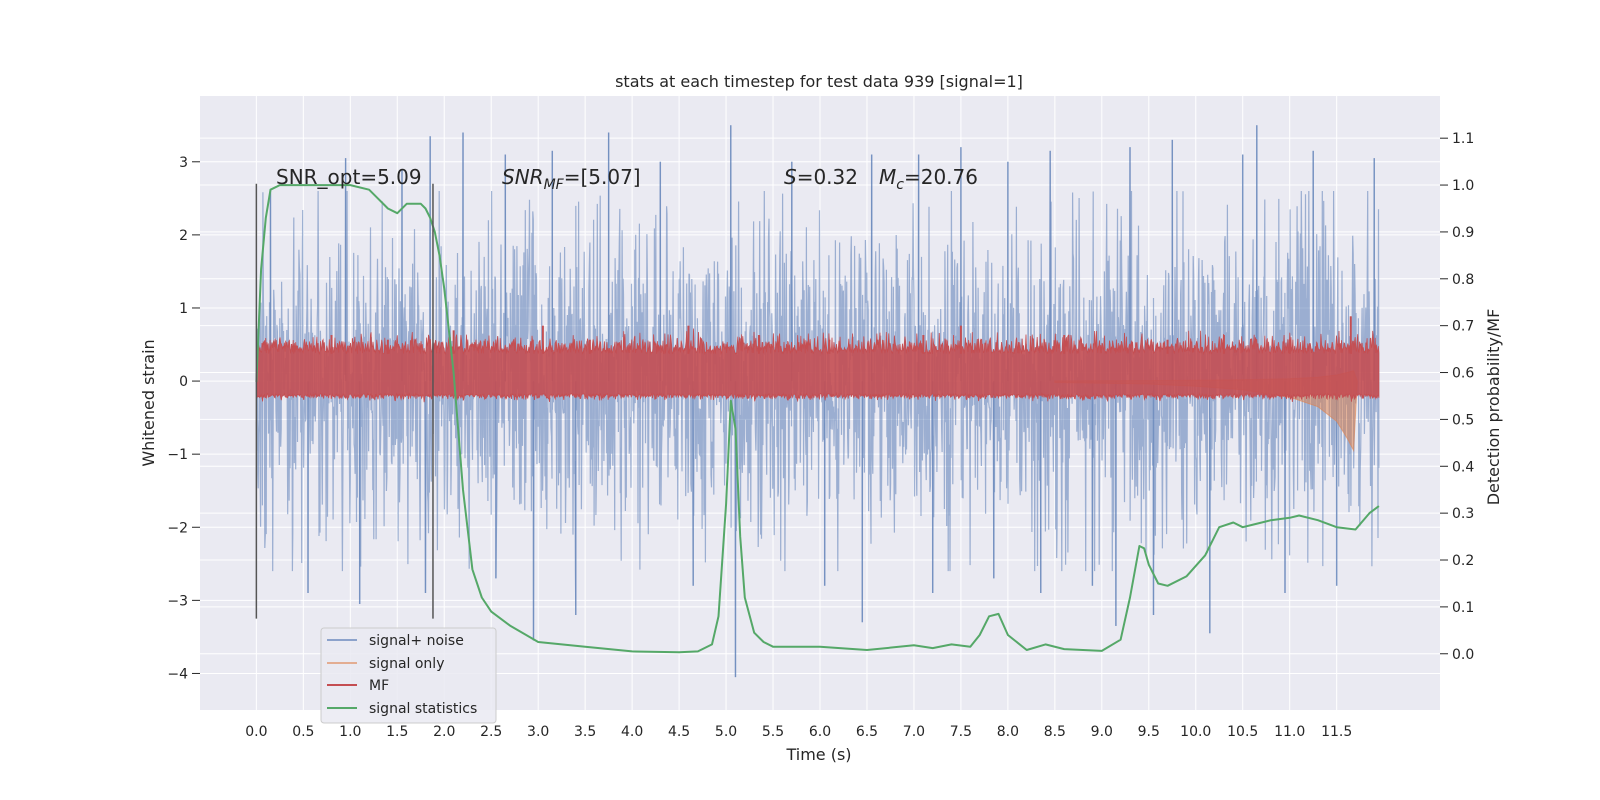  What do you see at coordinates (183, 309) in the screenshot?
I see `y-tick-label: 1` at bounding box center [183, 309].